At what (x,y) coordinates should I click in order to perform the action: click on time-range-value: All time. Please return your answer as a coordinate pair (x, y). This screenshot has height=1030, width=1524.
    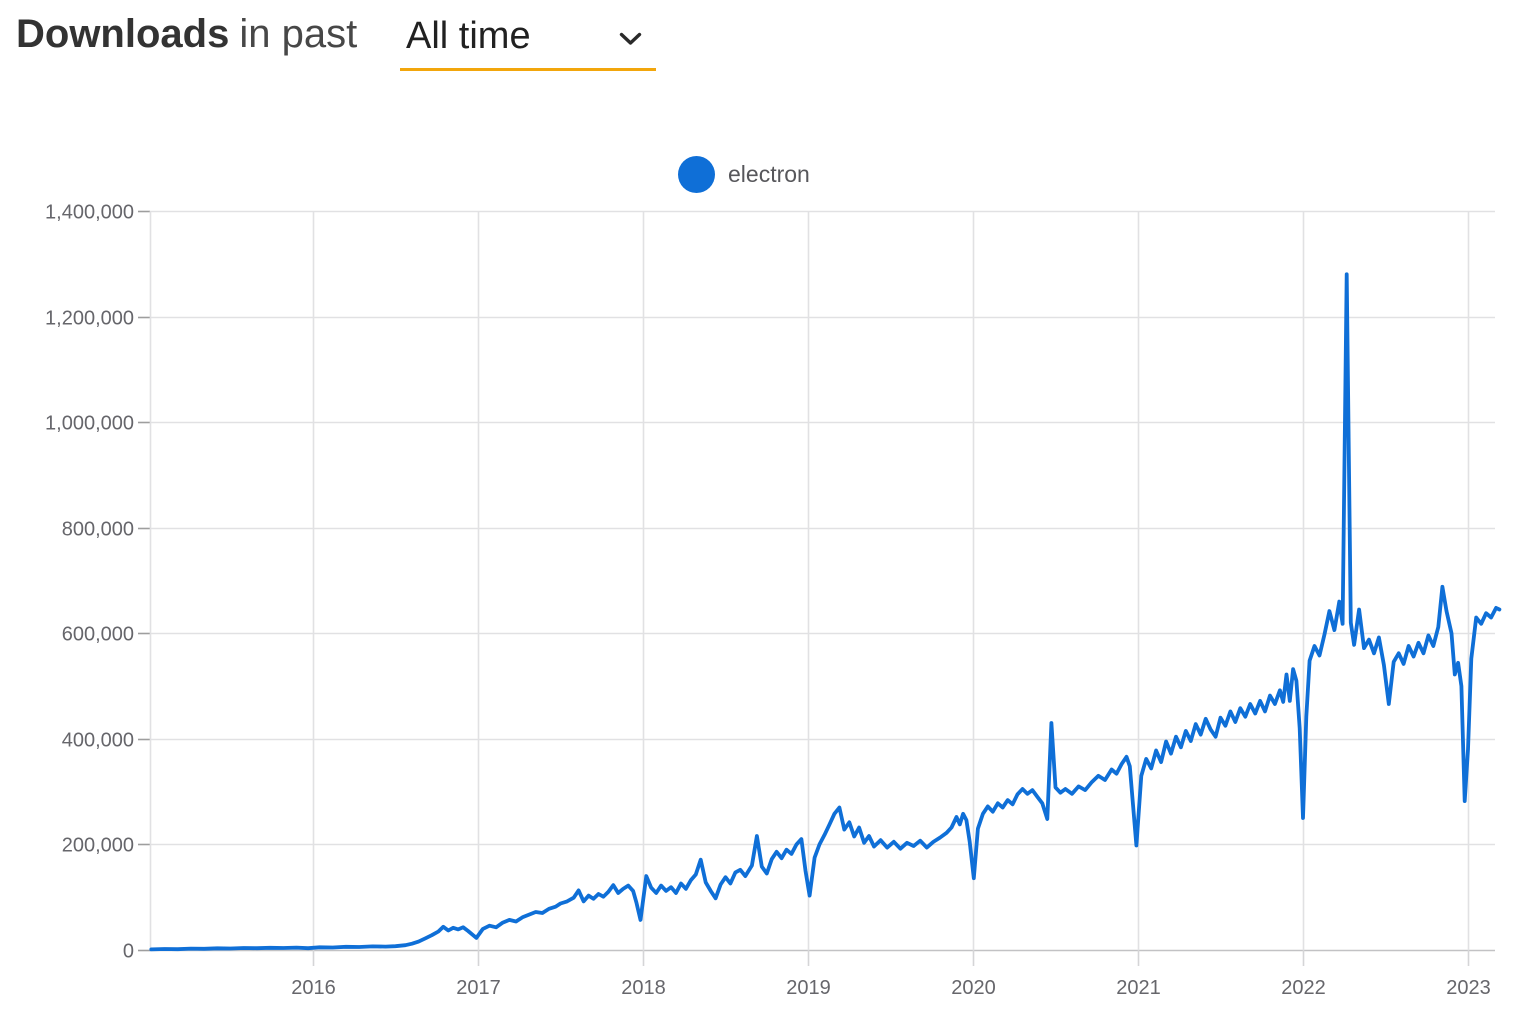
    Looking at the image, I should click on (468, 36).